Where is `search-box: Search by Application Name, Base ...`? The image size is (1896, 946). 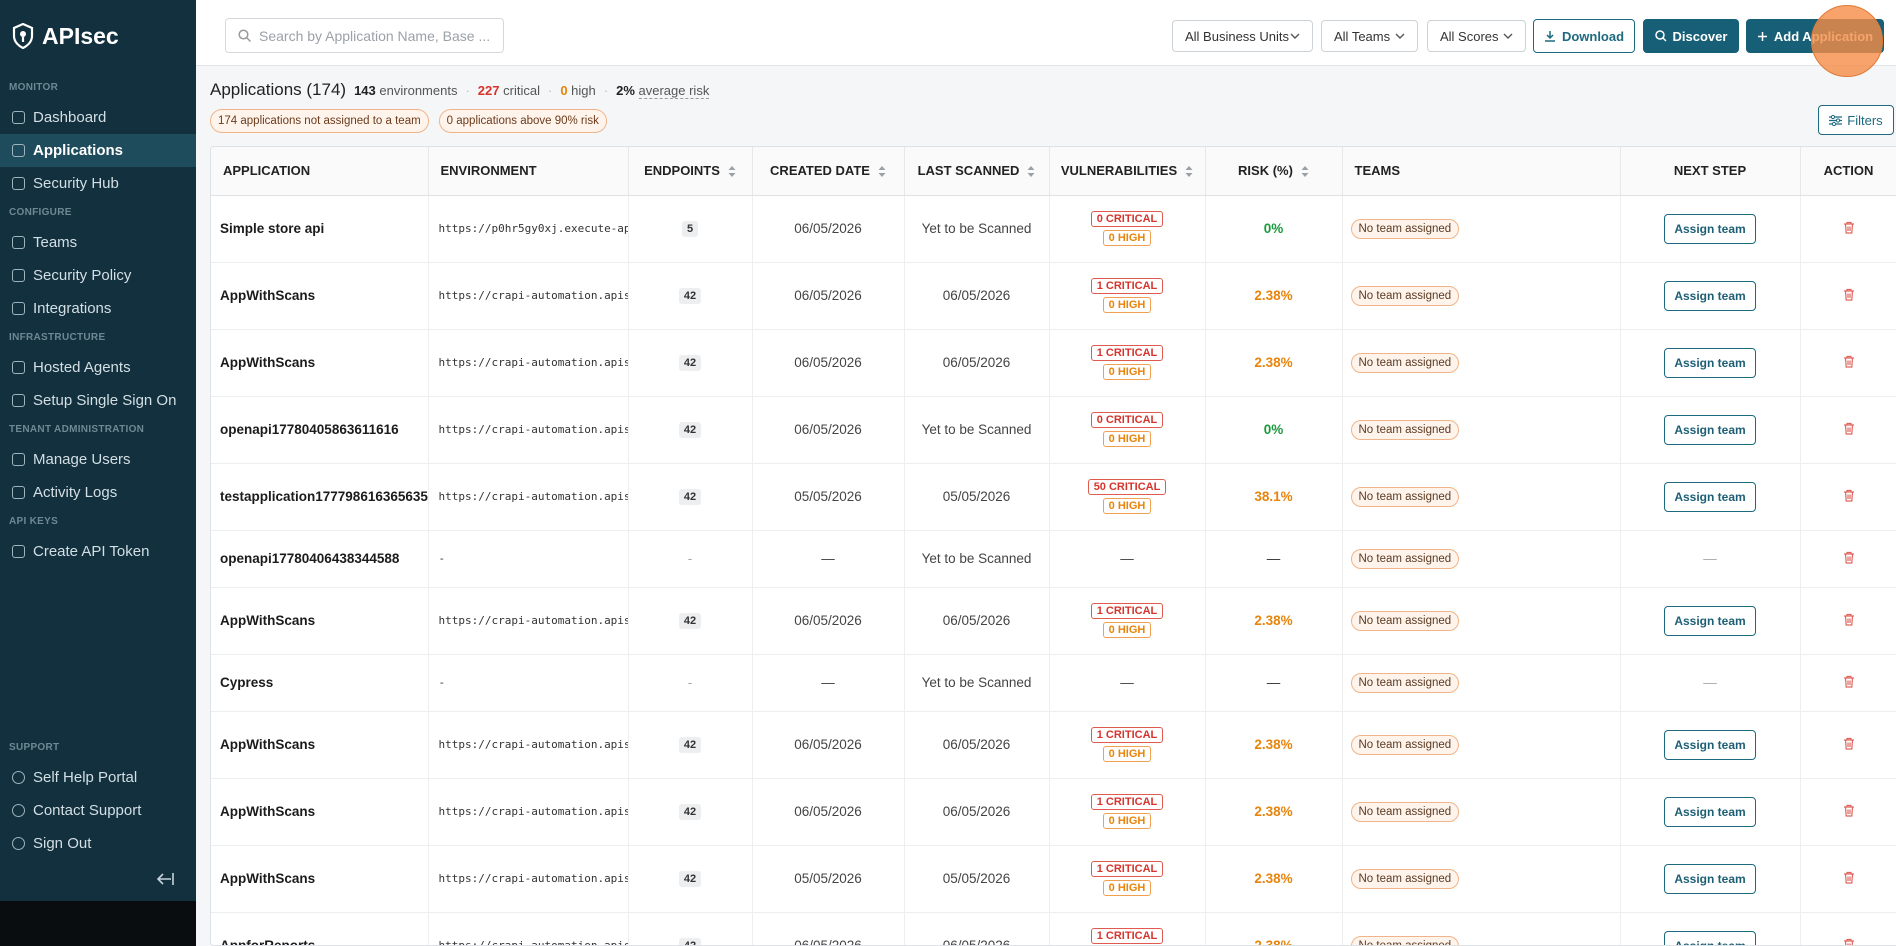 search-box: Search by Application Name, Base ... is located at coordinates (364, 35).